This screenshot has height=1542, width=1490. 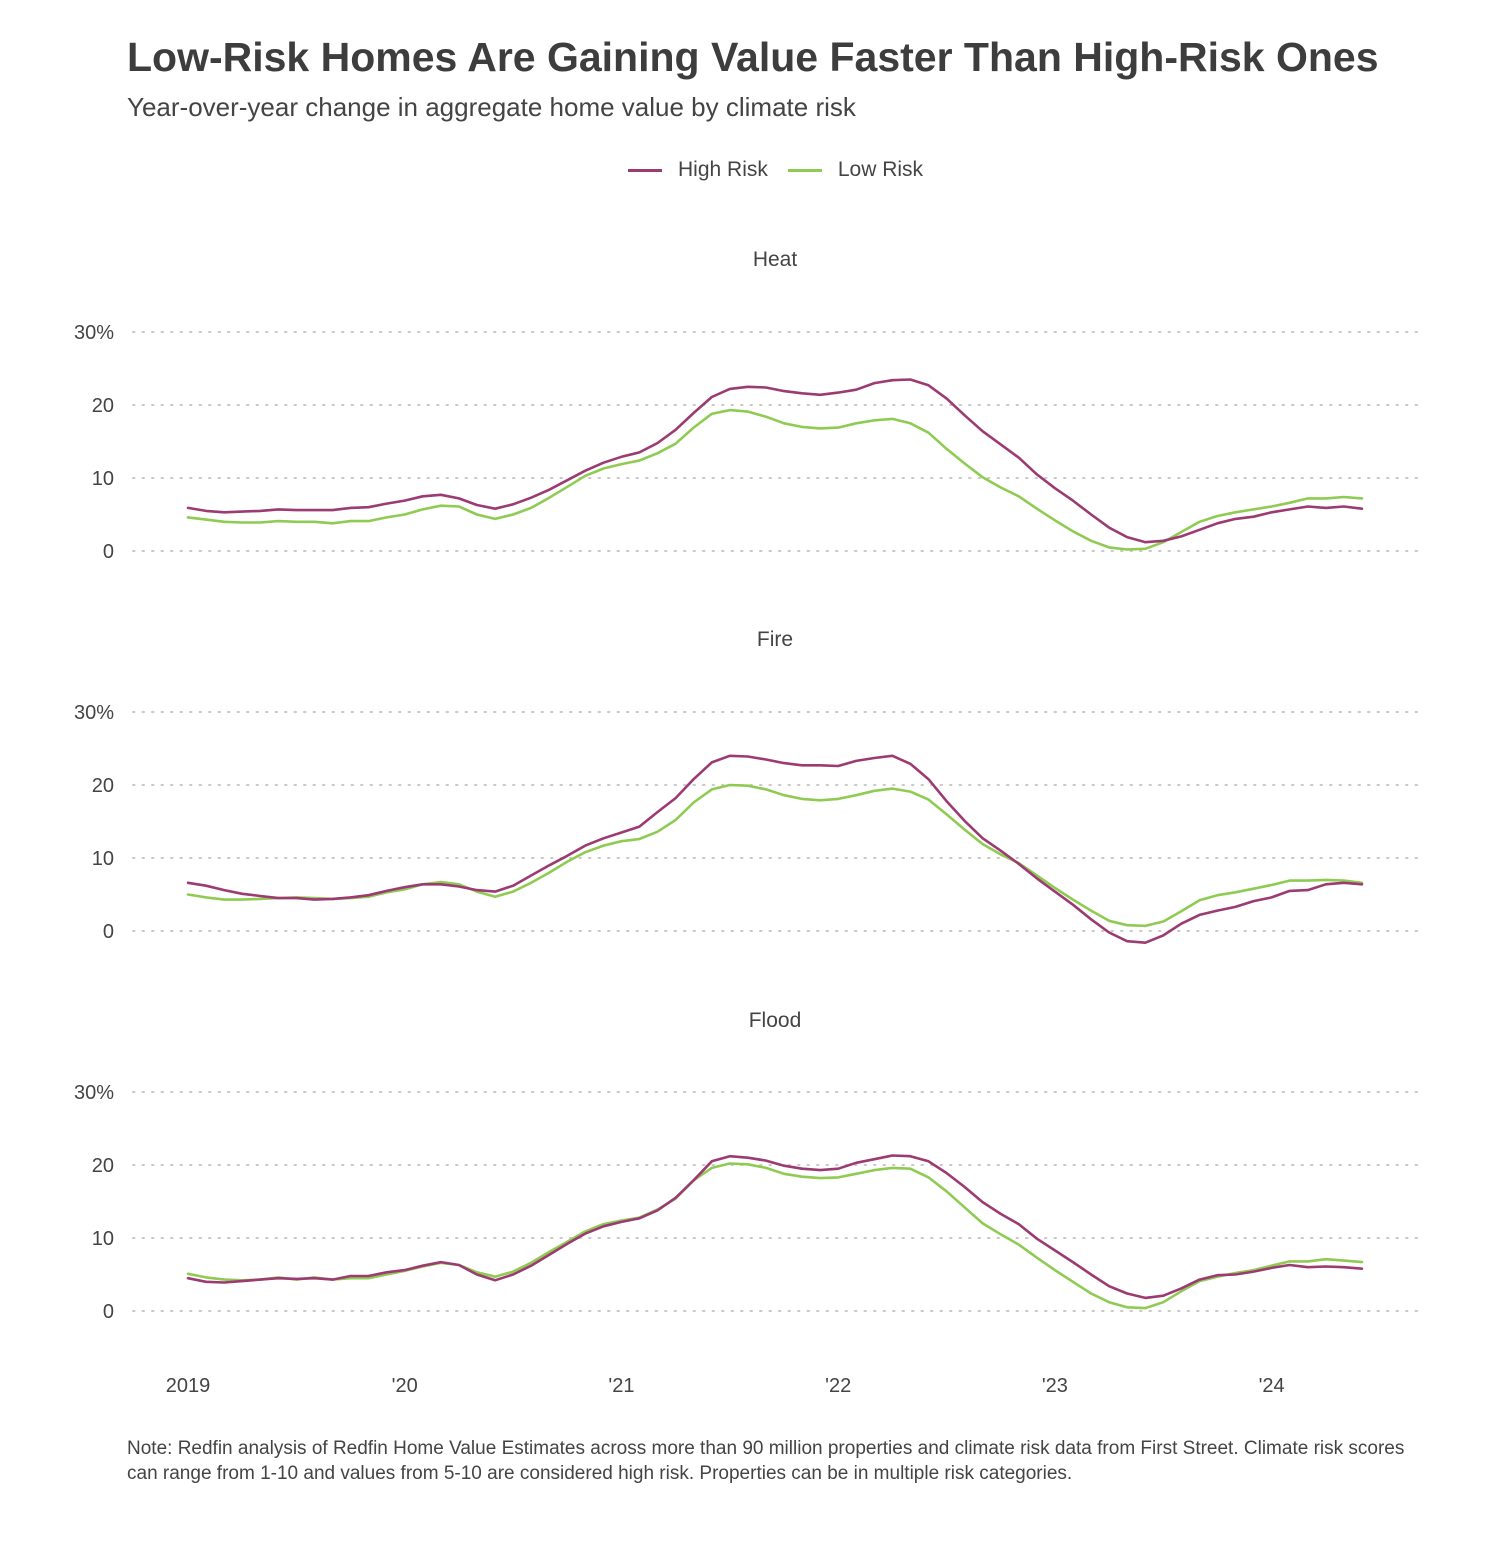 I want to click on panel-title-fire: Fire, so click(x=775, y=639).